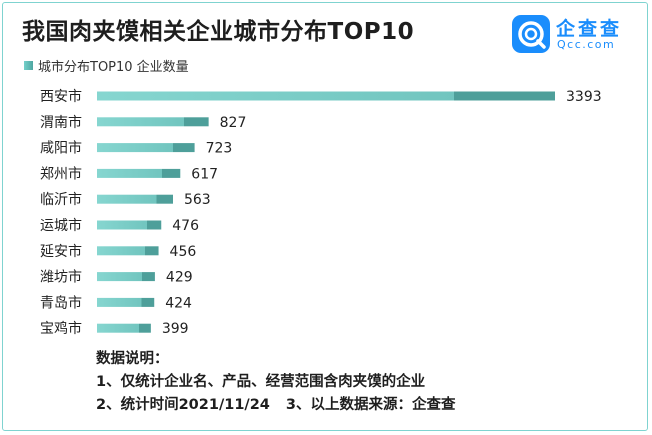 This screenshot has height=435, width=652. Describe the element at coordinates (61, 122) in the screenshot. I see `category-label: 渭南市` at that location.